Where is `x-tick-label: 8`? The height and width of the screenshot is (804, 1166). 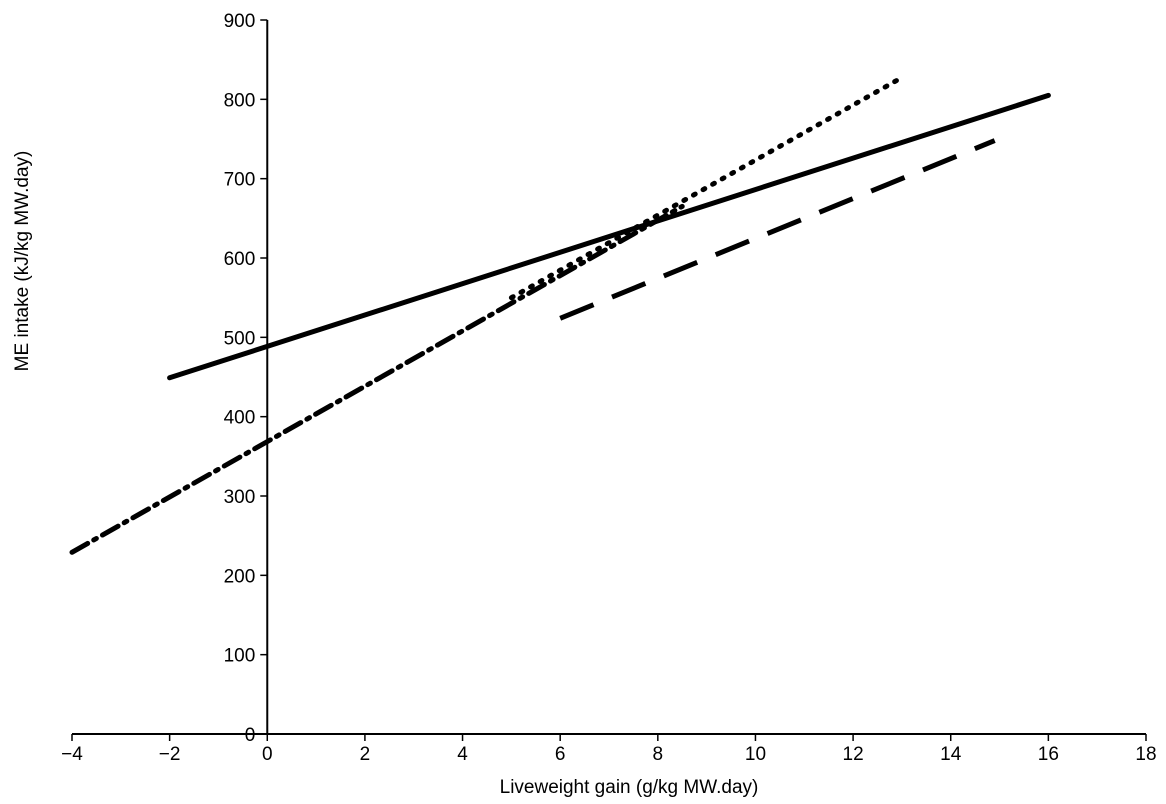
x-tick-label: 8 is located at coordinates (658, 754).